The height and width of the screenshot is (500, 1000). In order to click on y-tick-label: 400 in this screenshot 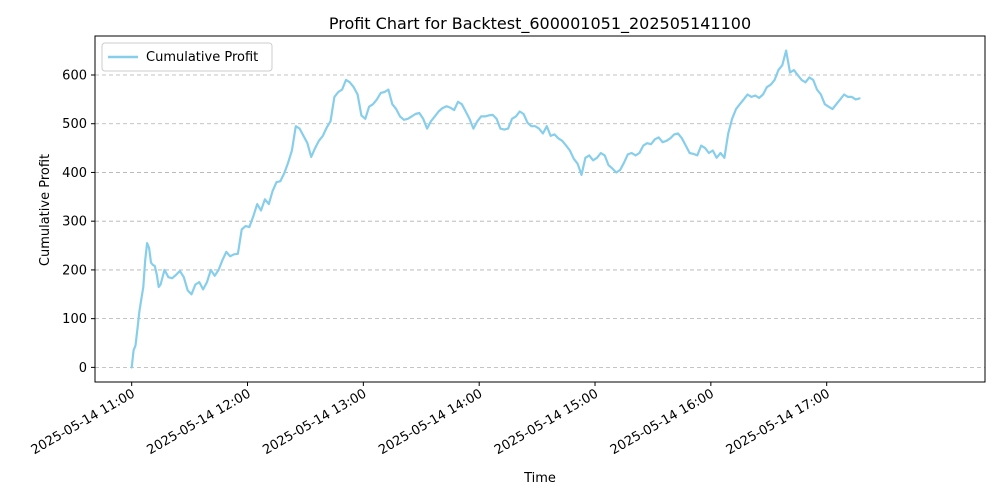, I will do `click(74, 173)`.